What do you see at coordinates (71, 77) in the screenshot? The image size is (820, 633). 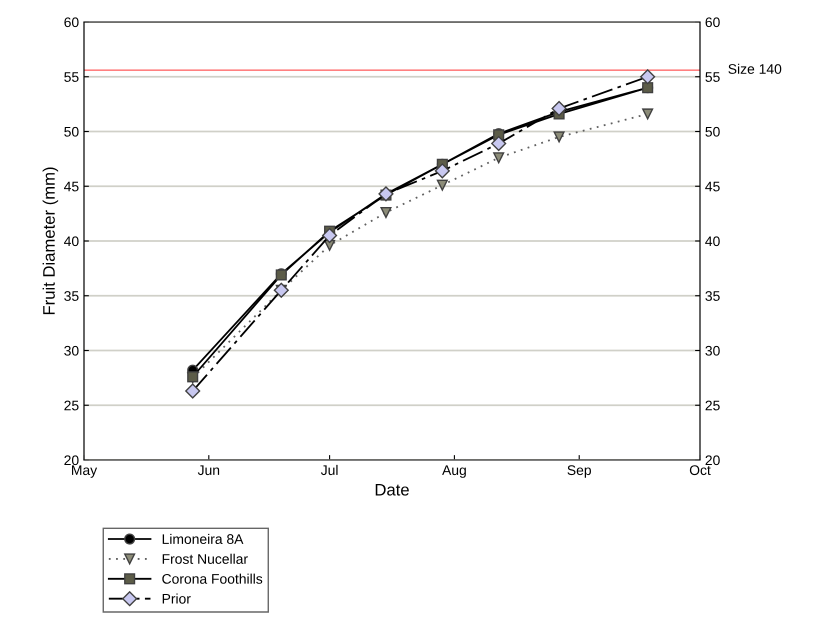 I see `y-tick-label: 55` at bounding box center [71, 77].